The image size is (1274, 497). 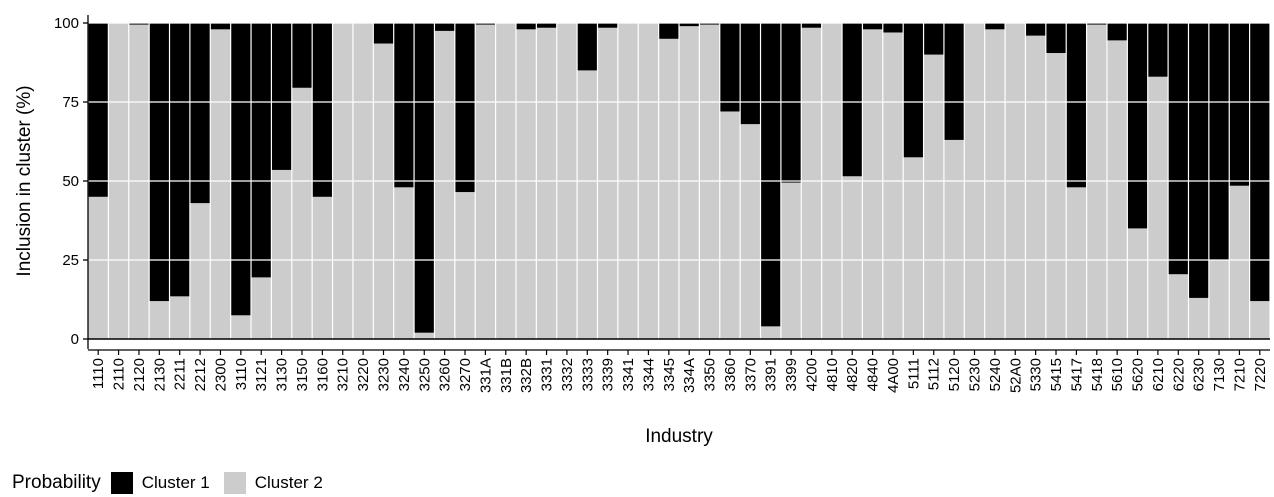 I want to click on x-tick-label-5417: 5417, so click(x=1076, y=374).